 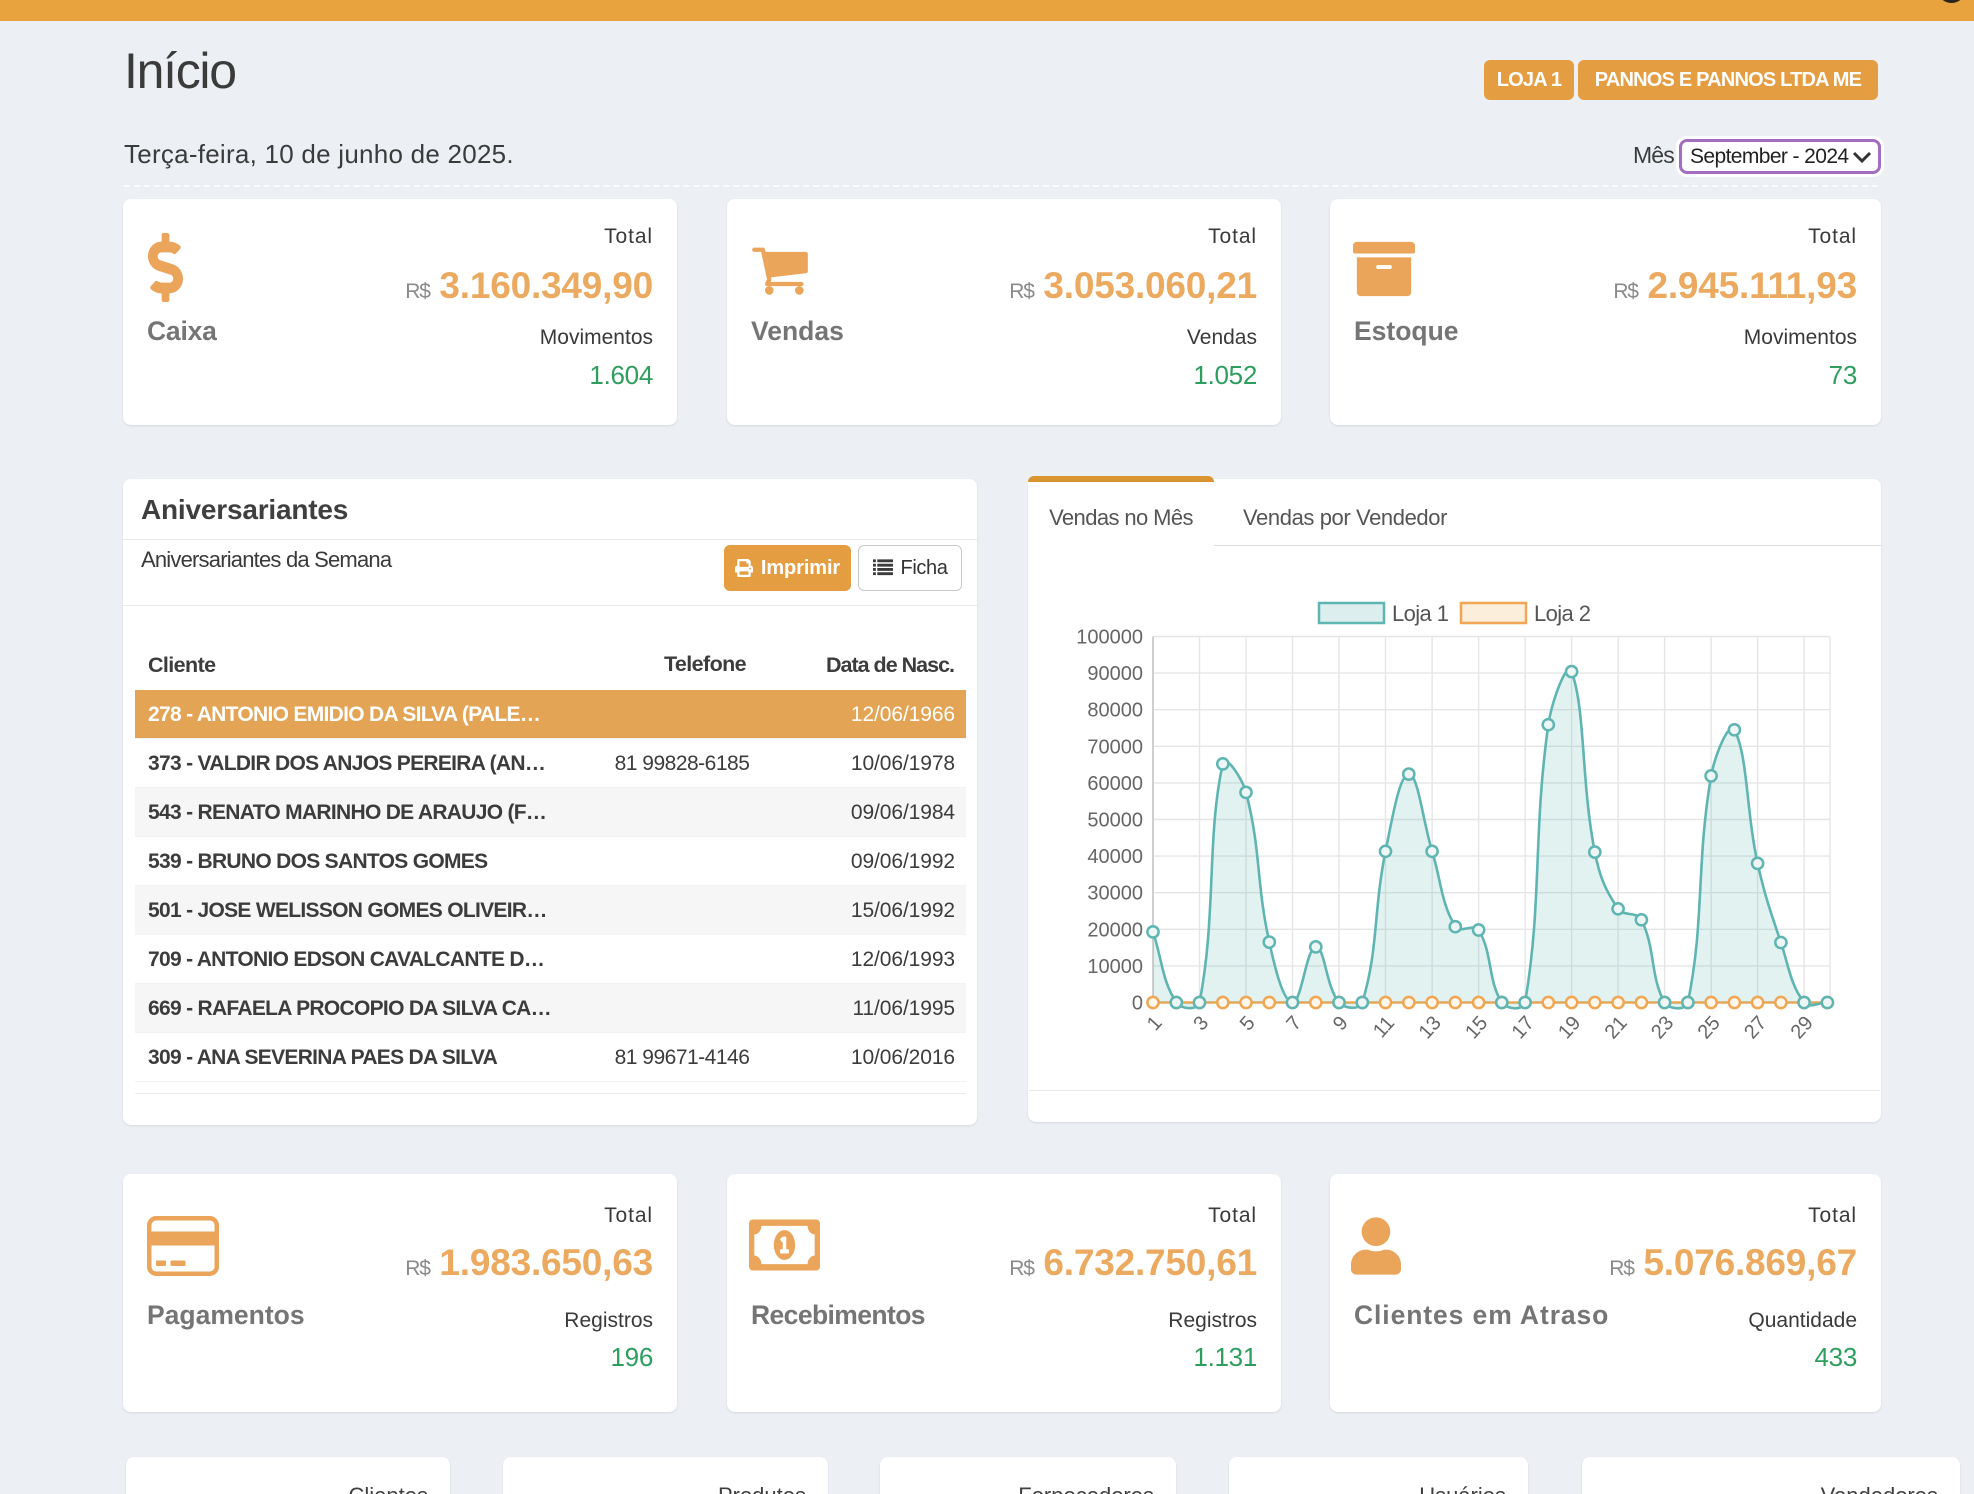 What do you see at coordinates (1115, 747) in the screenshot?
I see `svg-text: 70000` at bounding box center [1115, 747].